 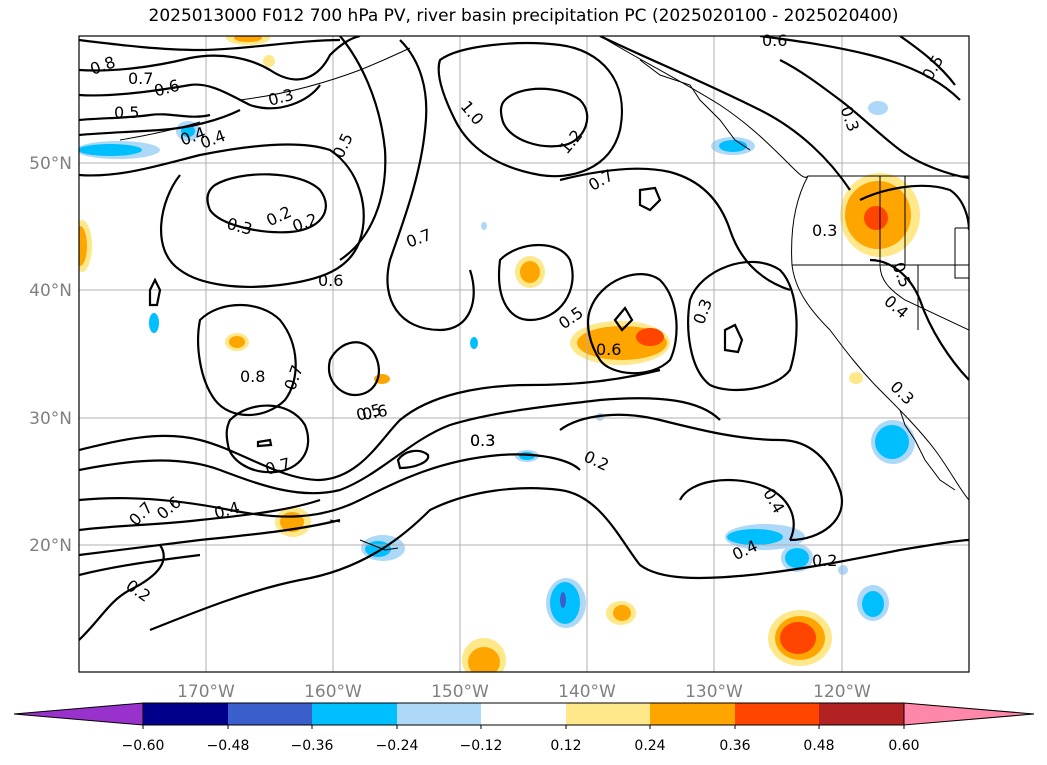 What do you see at coordinates (312, 746) in the screenshot?
I see `colorbar-tick-label: −0.36` at bounding box center [312, 746].